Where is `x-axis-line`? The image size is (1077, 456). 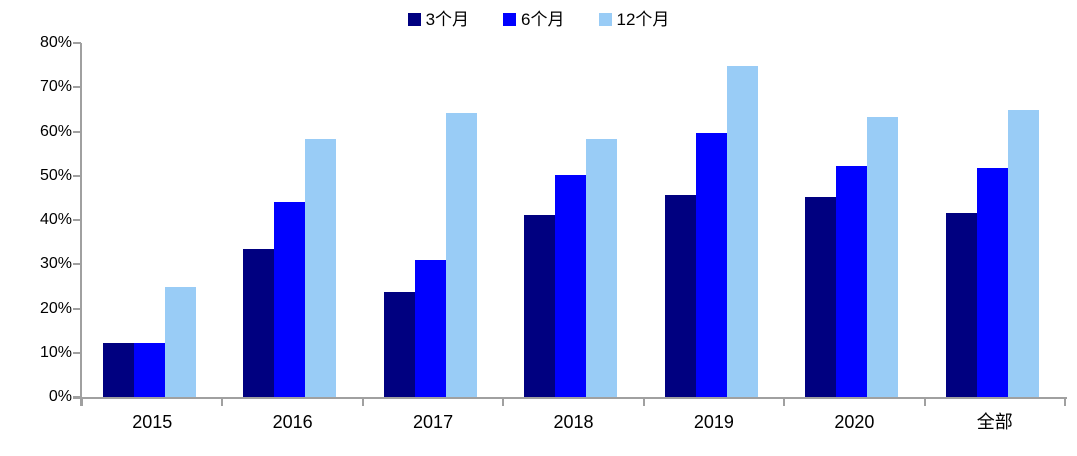 x-axis-line is located at coordinates (570, 398).